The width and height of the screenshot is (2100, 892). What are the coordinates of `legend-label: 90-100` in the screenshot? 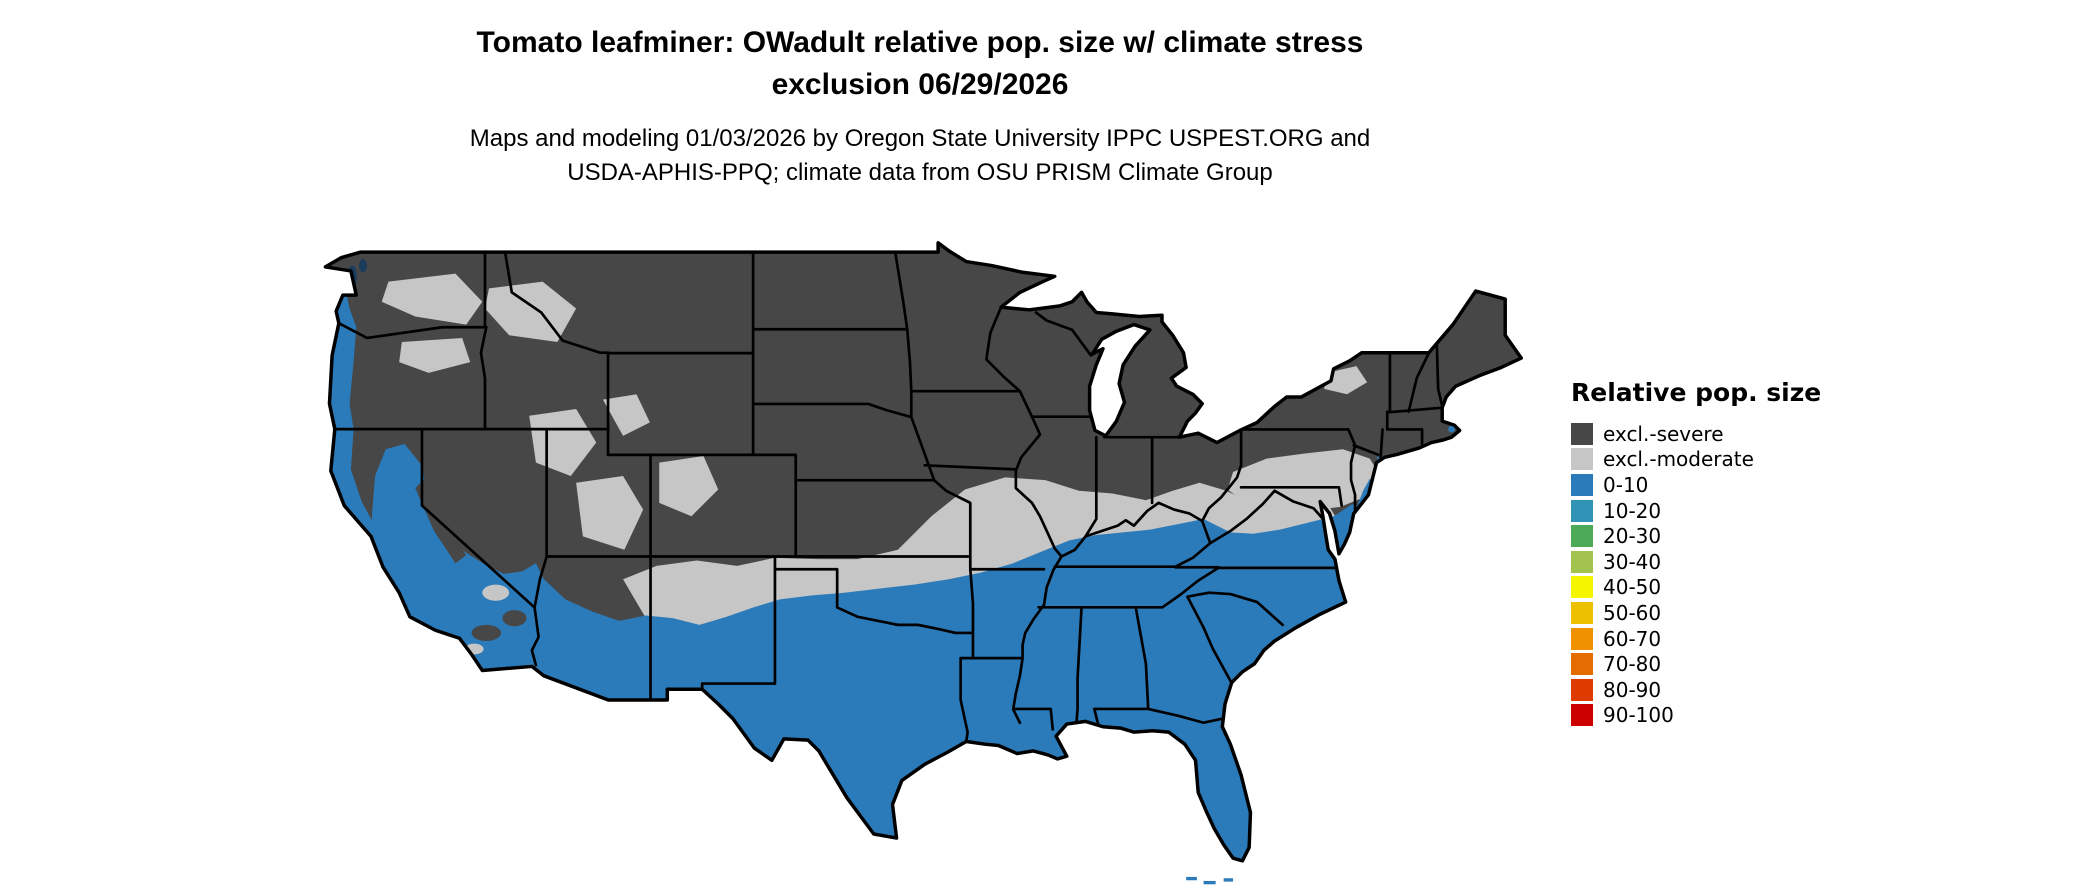 It's located at (1638, 715).